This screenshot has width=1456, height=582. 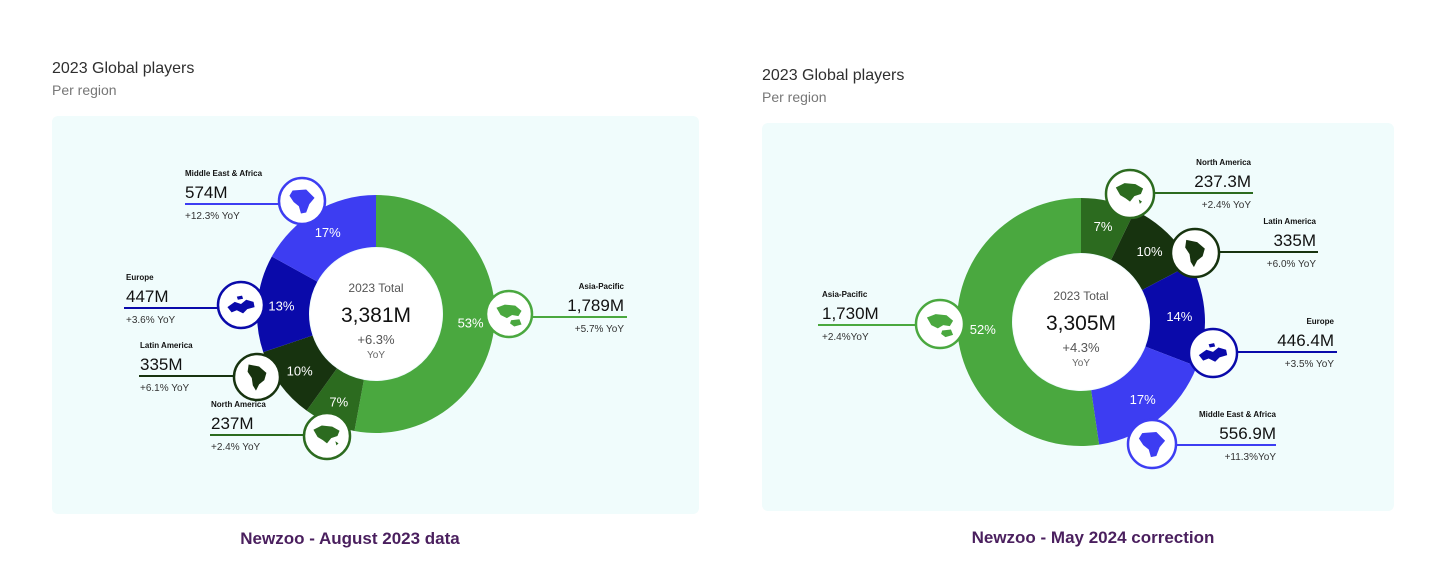 I want to click on latin-america-yoy: +6.1% YoY, so click(x=165, y=388).